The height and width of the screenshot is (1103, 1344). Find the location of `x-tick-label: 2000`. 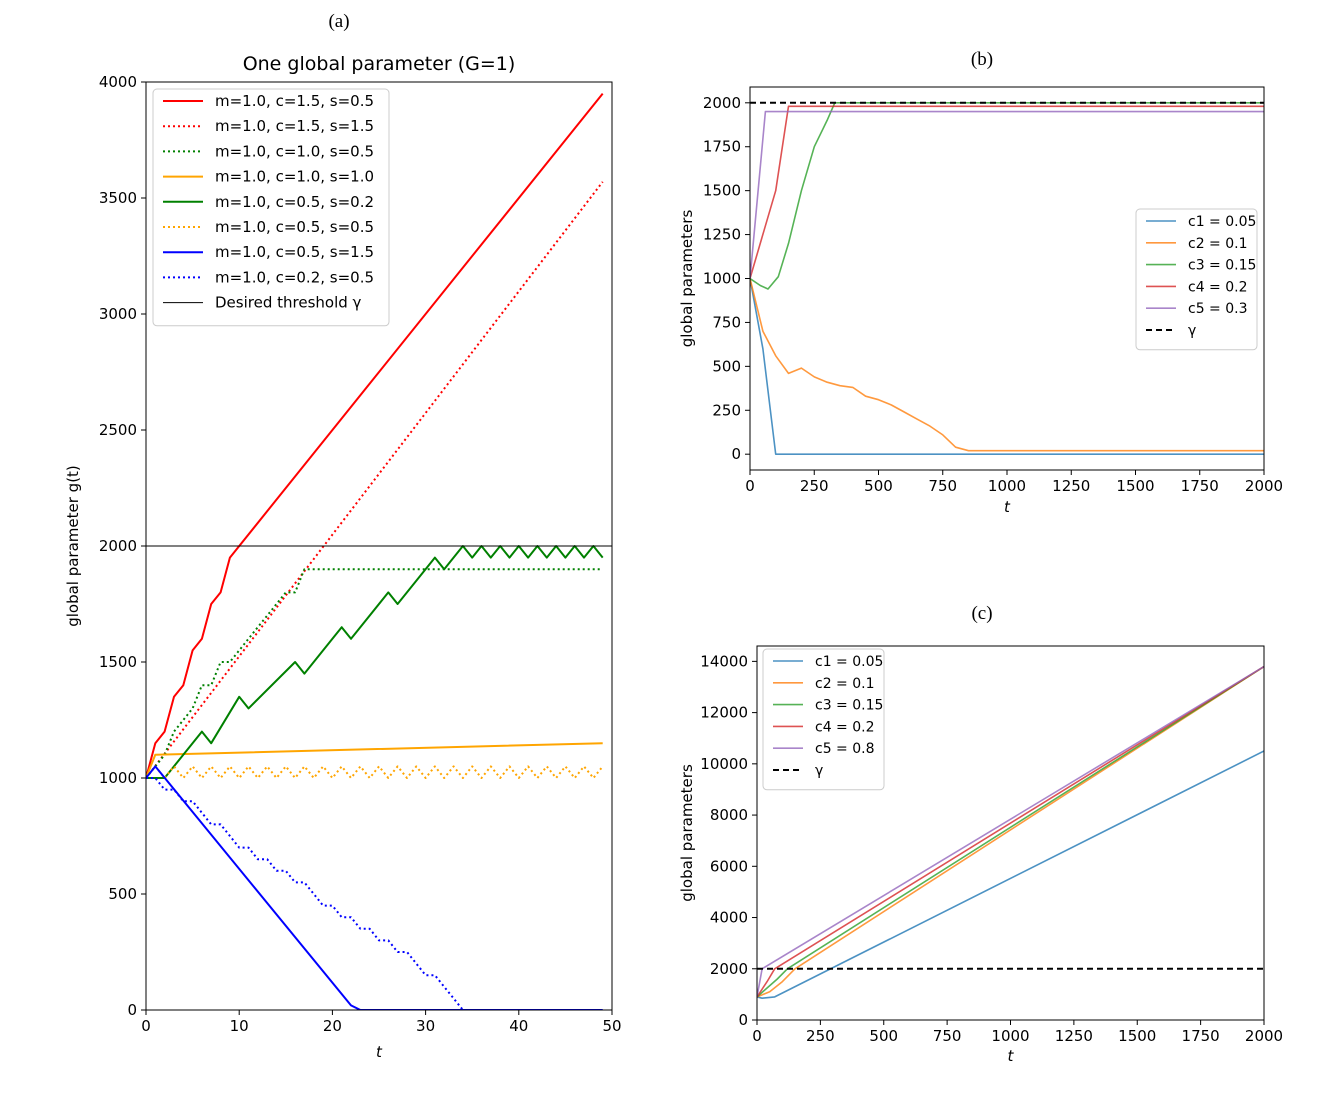

x-tick-label: 2000 is located at coordinates (1264, 486).